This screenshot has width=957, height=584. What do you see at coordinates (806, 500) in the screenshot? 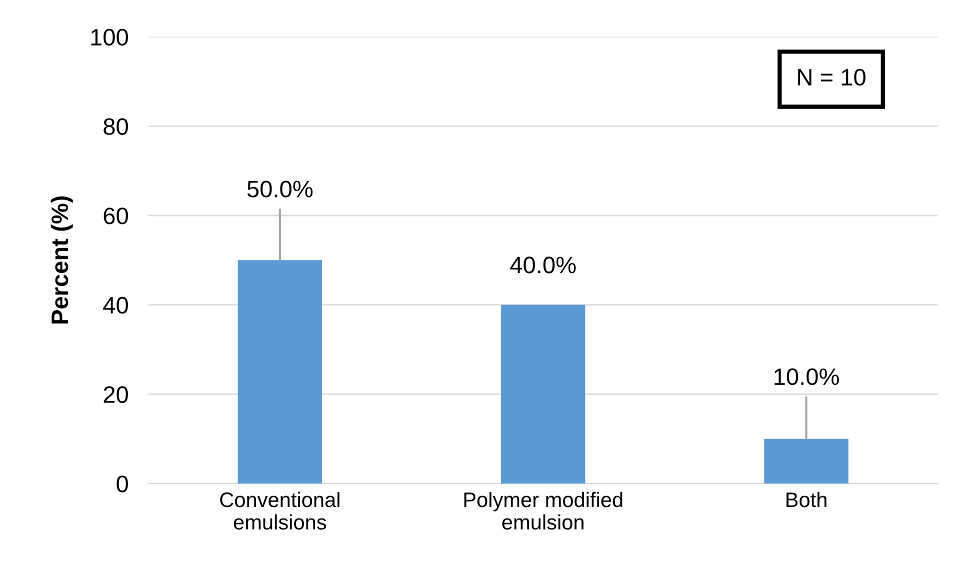
I see `x-tick-label: Both` at bounding box center [806, 500].